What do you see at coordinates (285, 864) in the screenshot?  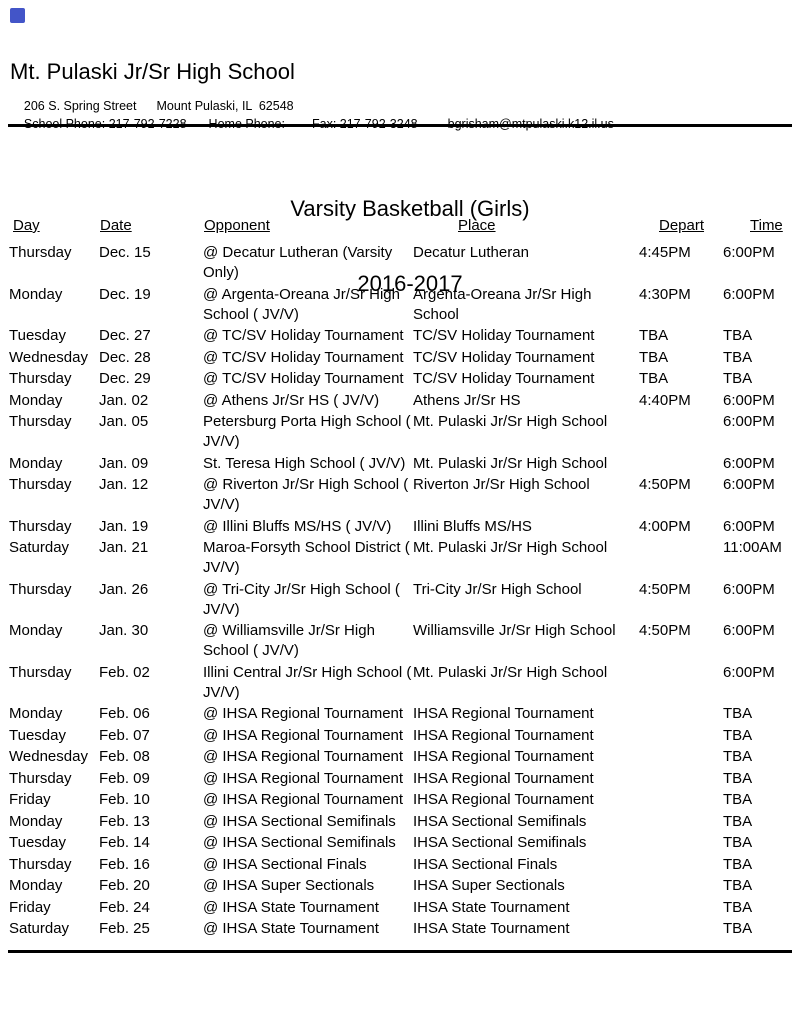 I see `cell-opponent: @ IHSA Sectional Finals` at bounding box center [285, 864].